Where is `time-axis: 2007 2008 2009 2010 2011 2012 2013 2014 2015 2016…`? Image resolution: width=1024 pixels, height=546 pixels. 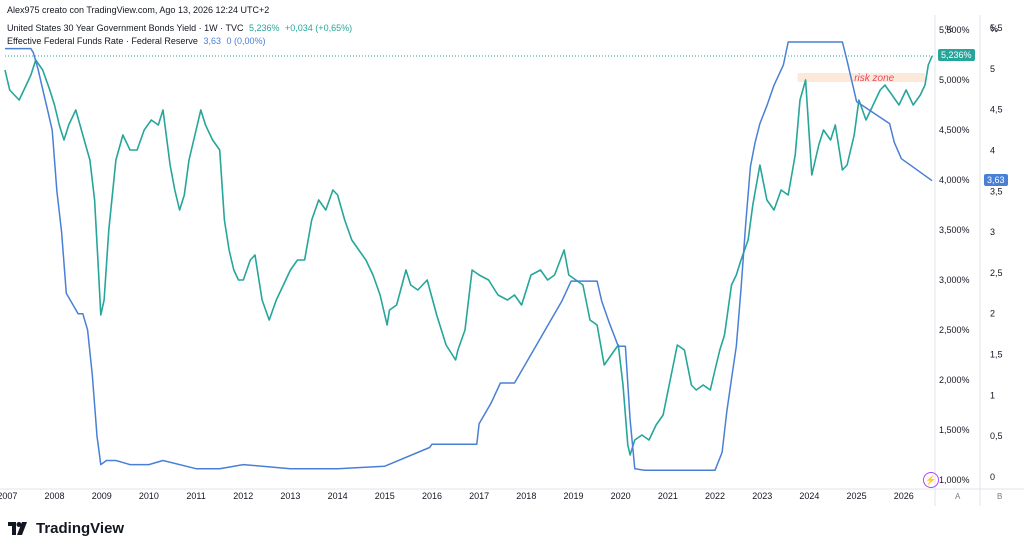 time-axis: 2007 2008 2009 2010 2011 2012 2013 2014 2015 2016… is located at coordinates (457, 496).